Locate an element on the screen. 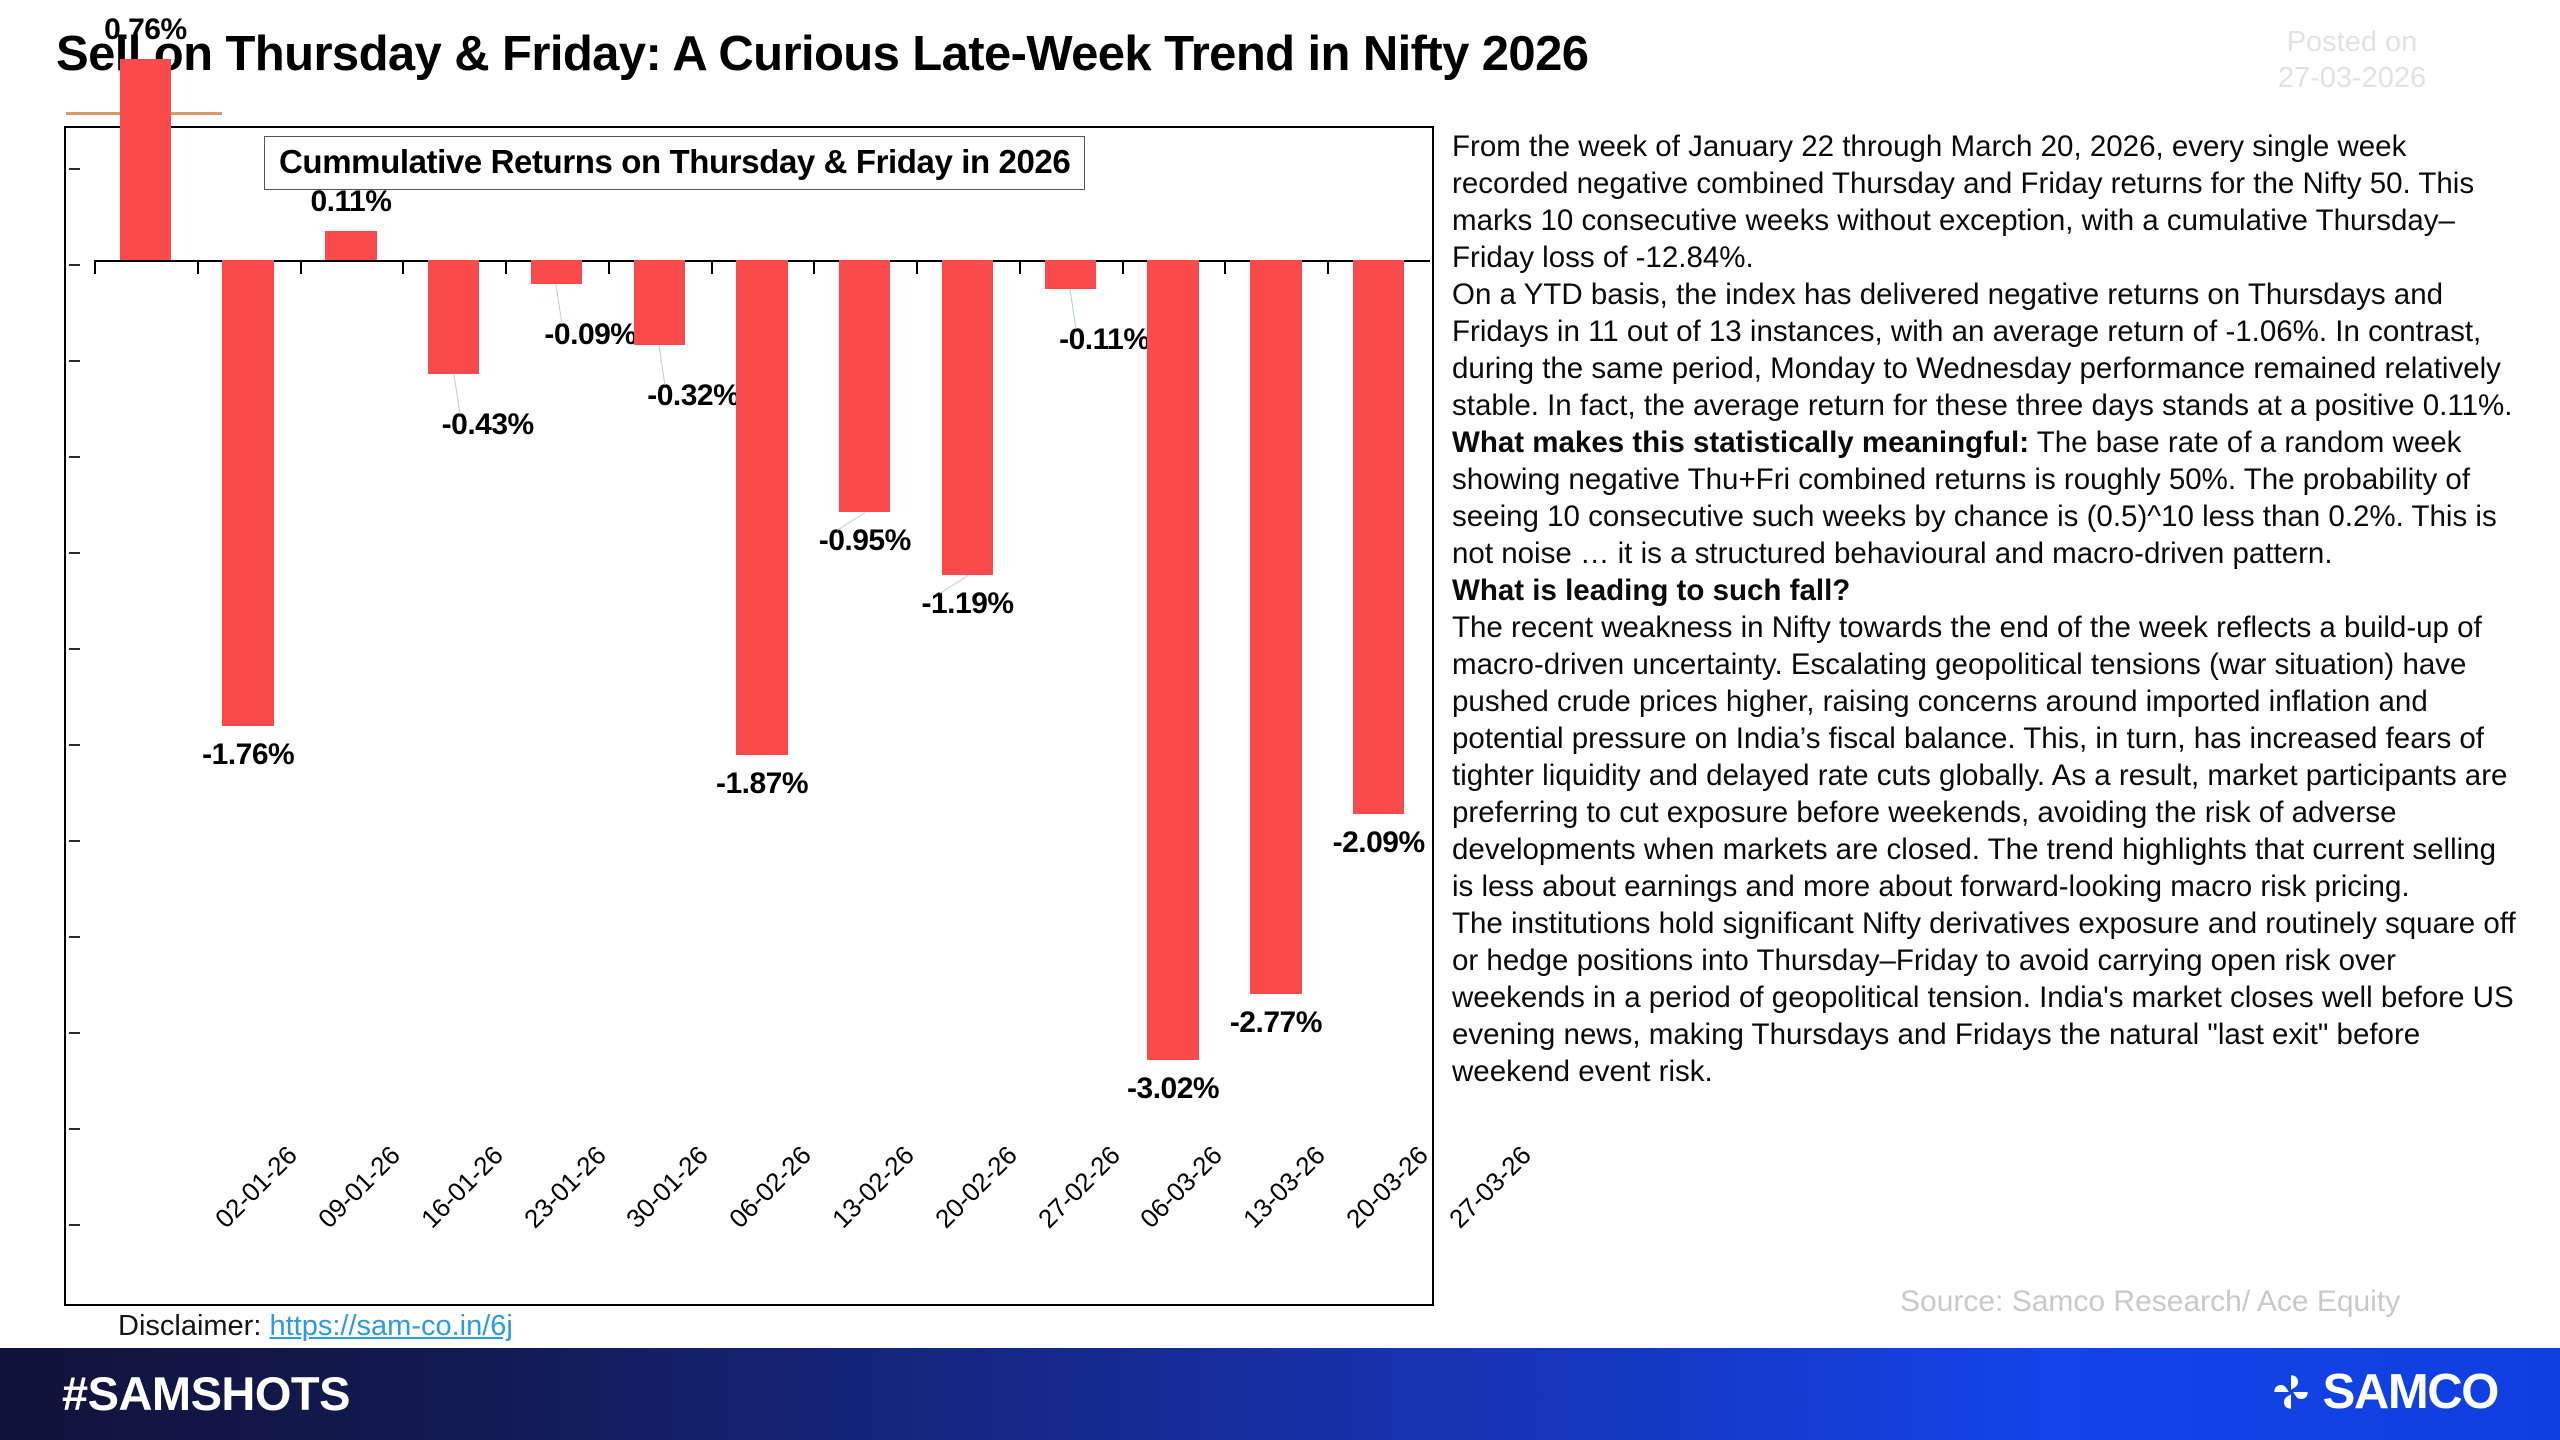 This screenshot has height=1440, width=2560. bar-data-label: 0.76% is located at coordinates (145, 29).